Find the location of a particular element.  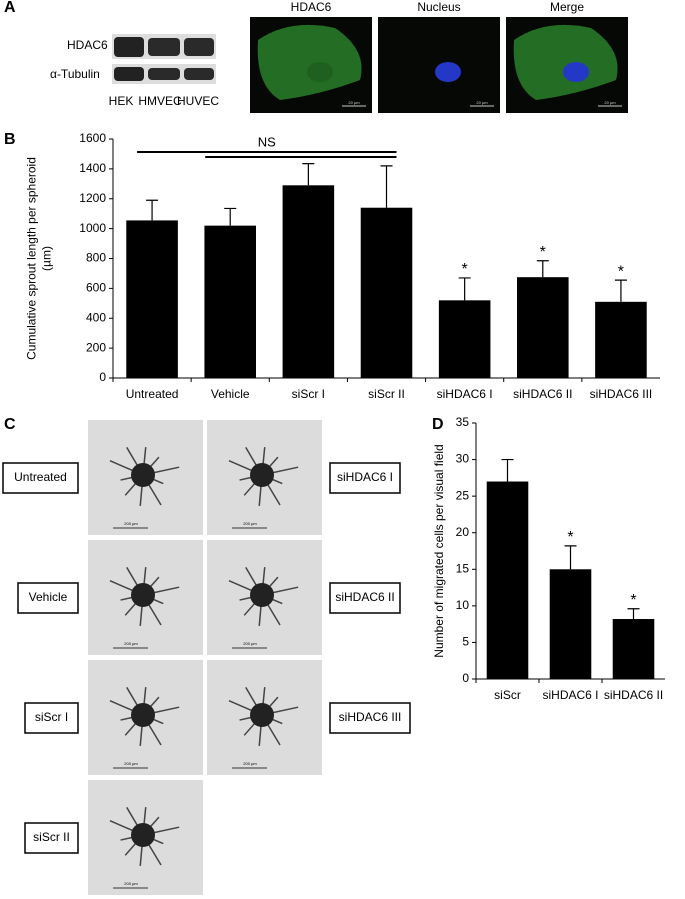

y-tick-label: 1000 is located at coordinates (92, 228).